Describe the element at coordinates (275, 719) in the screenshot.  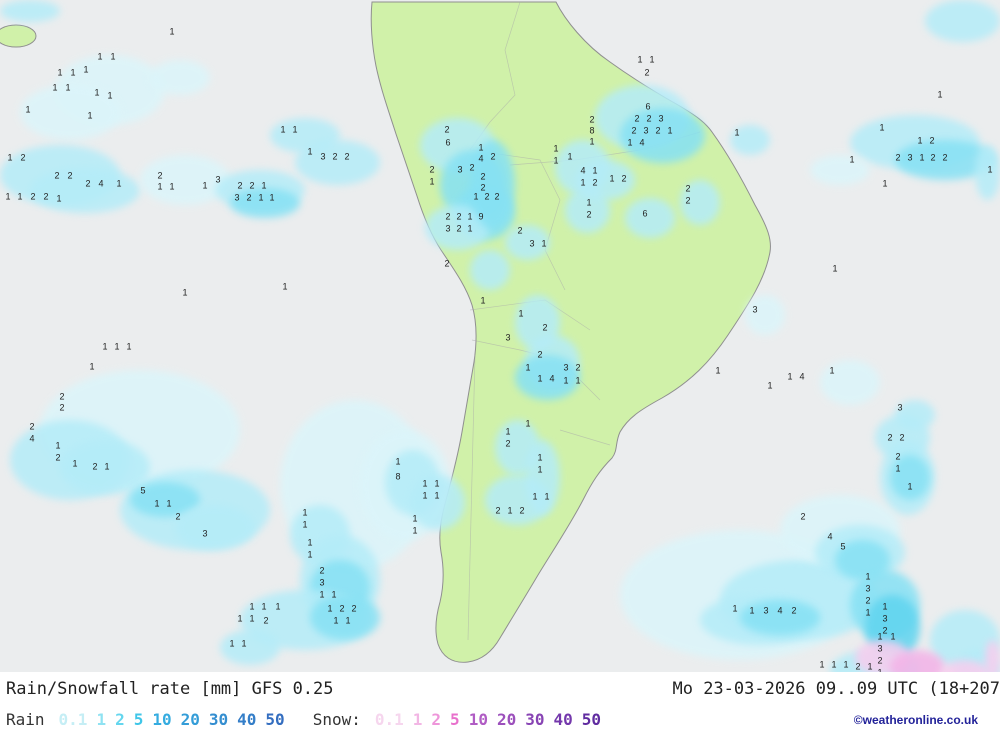
I see `legend-rain-value-50: 50` at that location.